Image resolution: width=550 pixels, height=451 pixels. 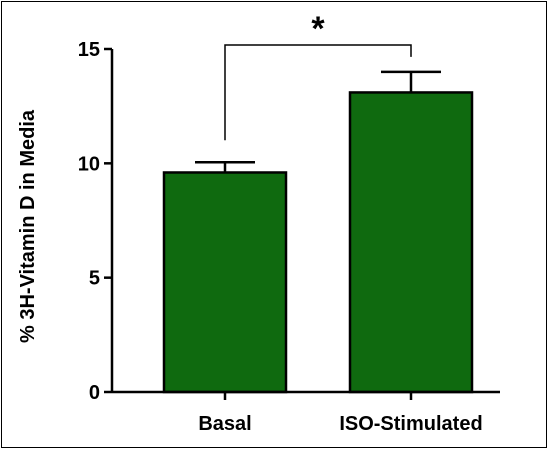 I want to click on bracket-line, so click(x=318, y=92).